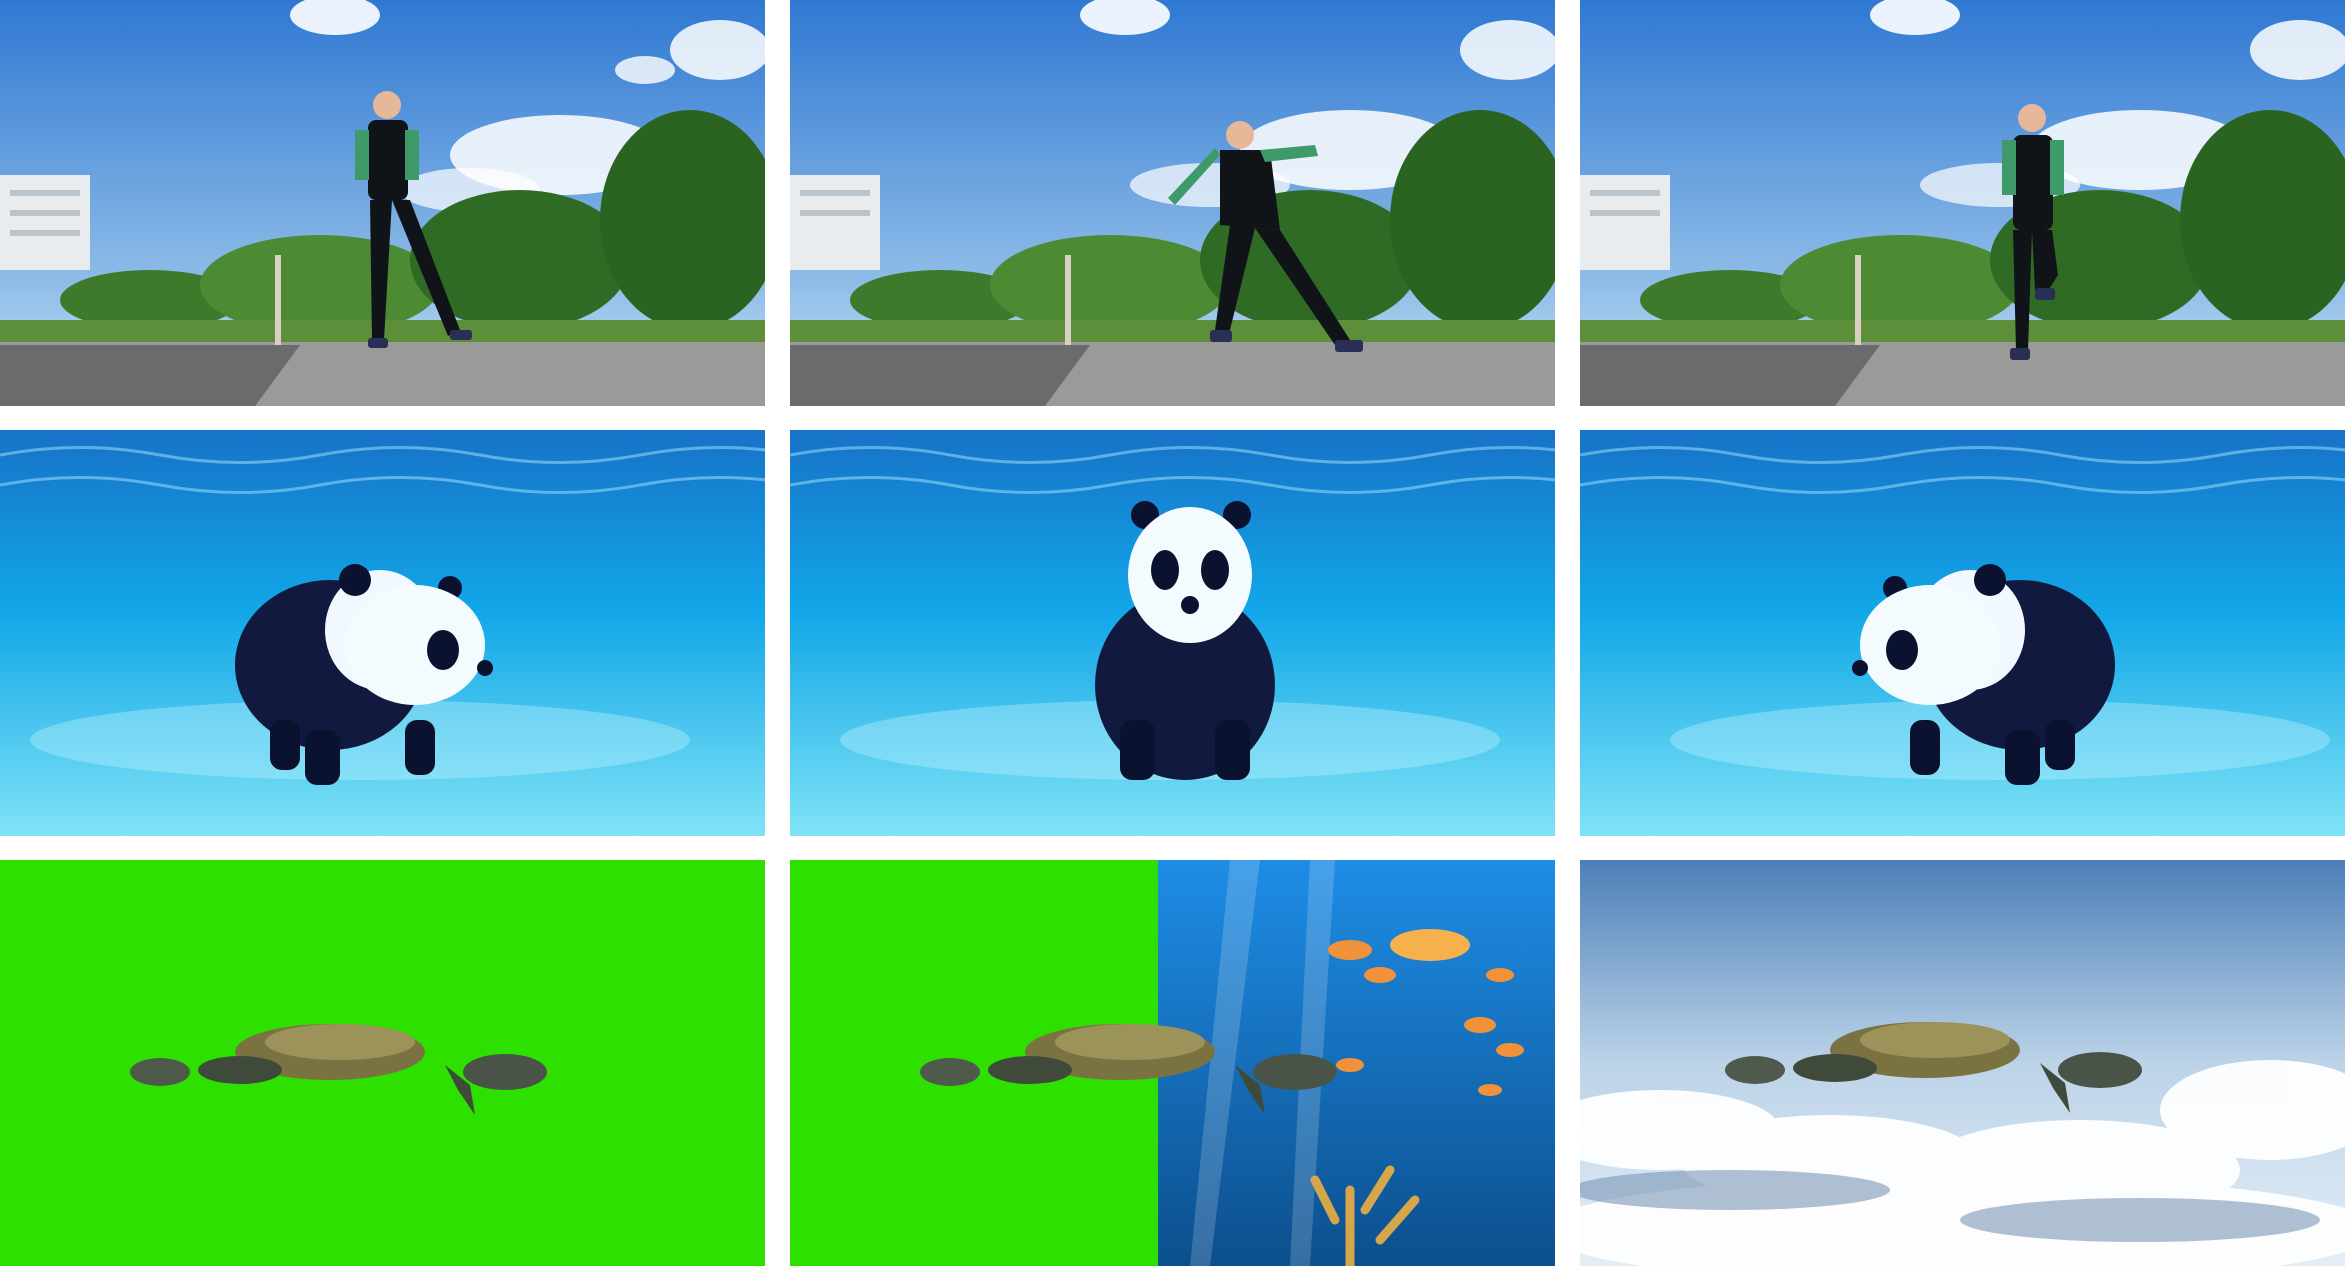 Image resolution: width=2346 pixels, height=1266 pixels. I want to click on turtle-green-screen-image, so click(382, 1063).